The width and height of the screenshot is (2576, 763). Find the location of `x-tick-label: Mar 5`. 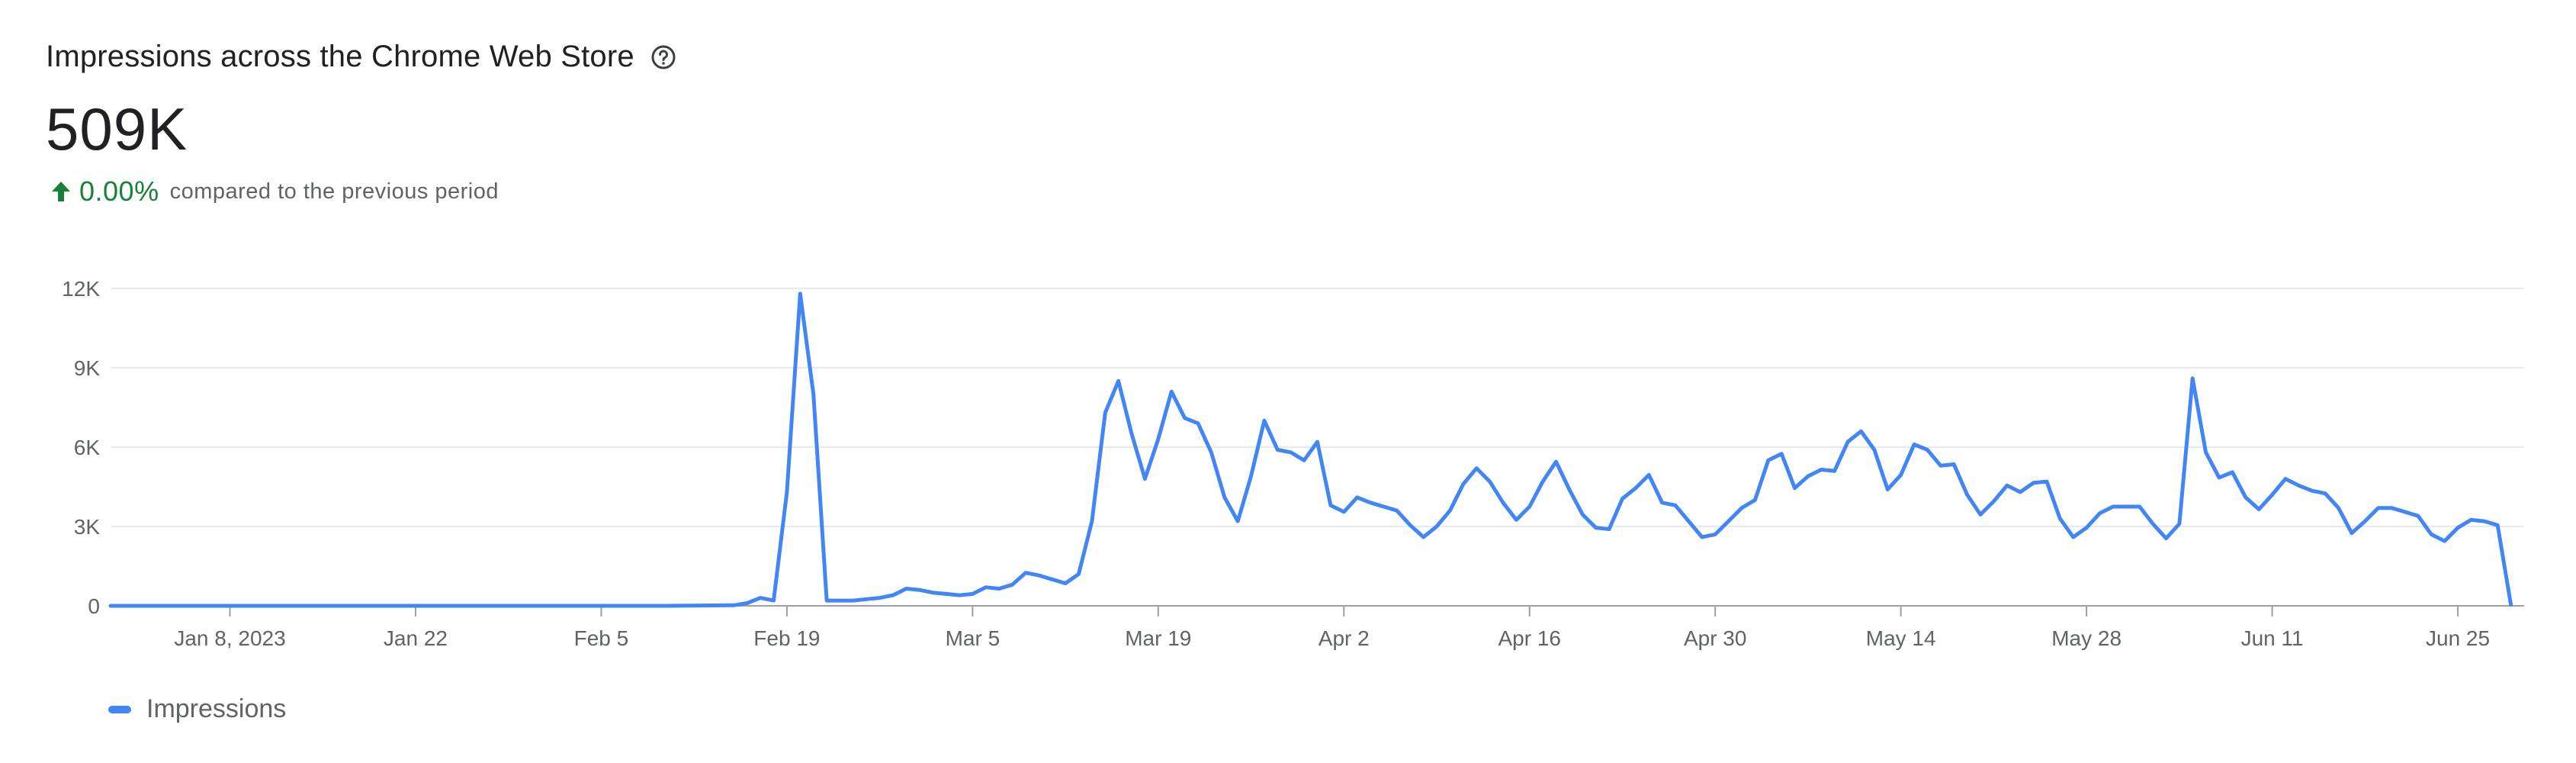

x-tick-label: Mar 5 is located at coordinates (973, 638).